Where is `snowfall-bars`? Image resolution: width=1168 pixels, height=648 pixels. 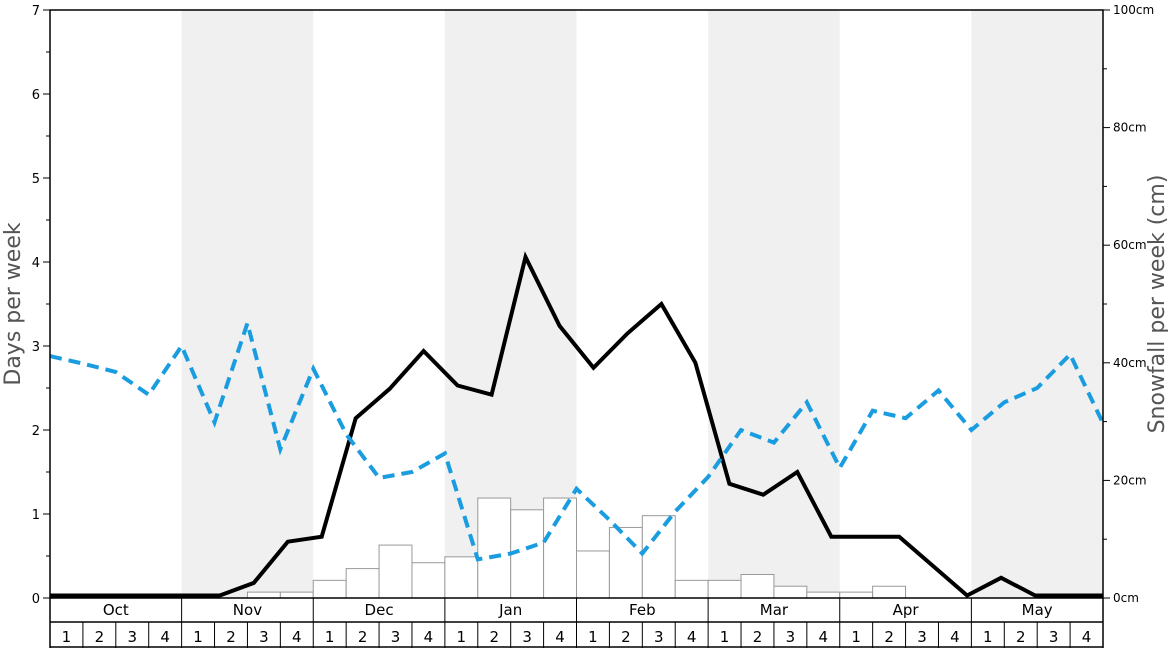 snowfall-bars is located at coordinates (576, 548).